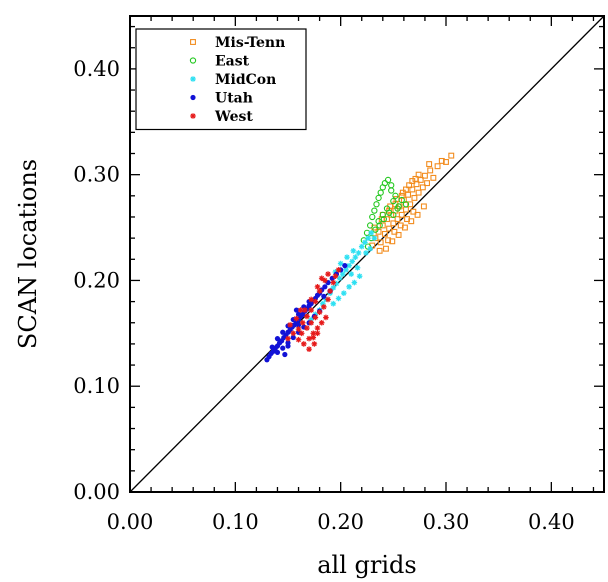 The width and height of the screenshot is (608, 582). What do you see at coordinates (28, 254) in the screenshot?
I see `y-axis-label: SCAN locations` at bounding box center [28, 254].